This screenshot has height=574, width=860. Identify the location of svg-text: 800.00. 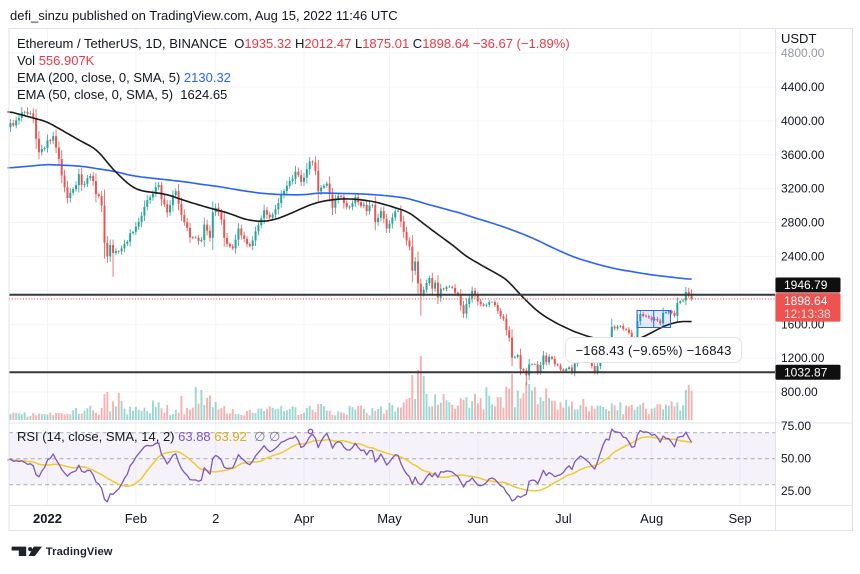
(799, 392).